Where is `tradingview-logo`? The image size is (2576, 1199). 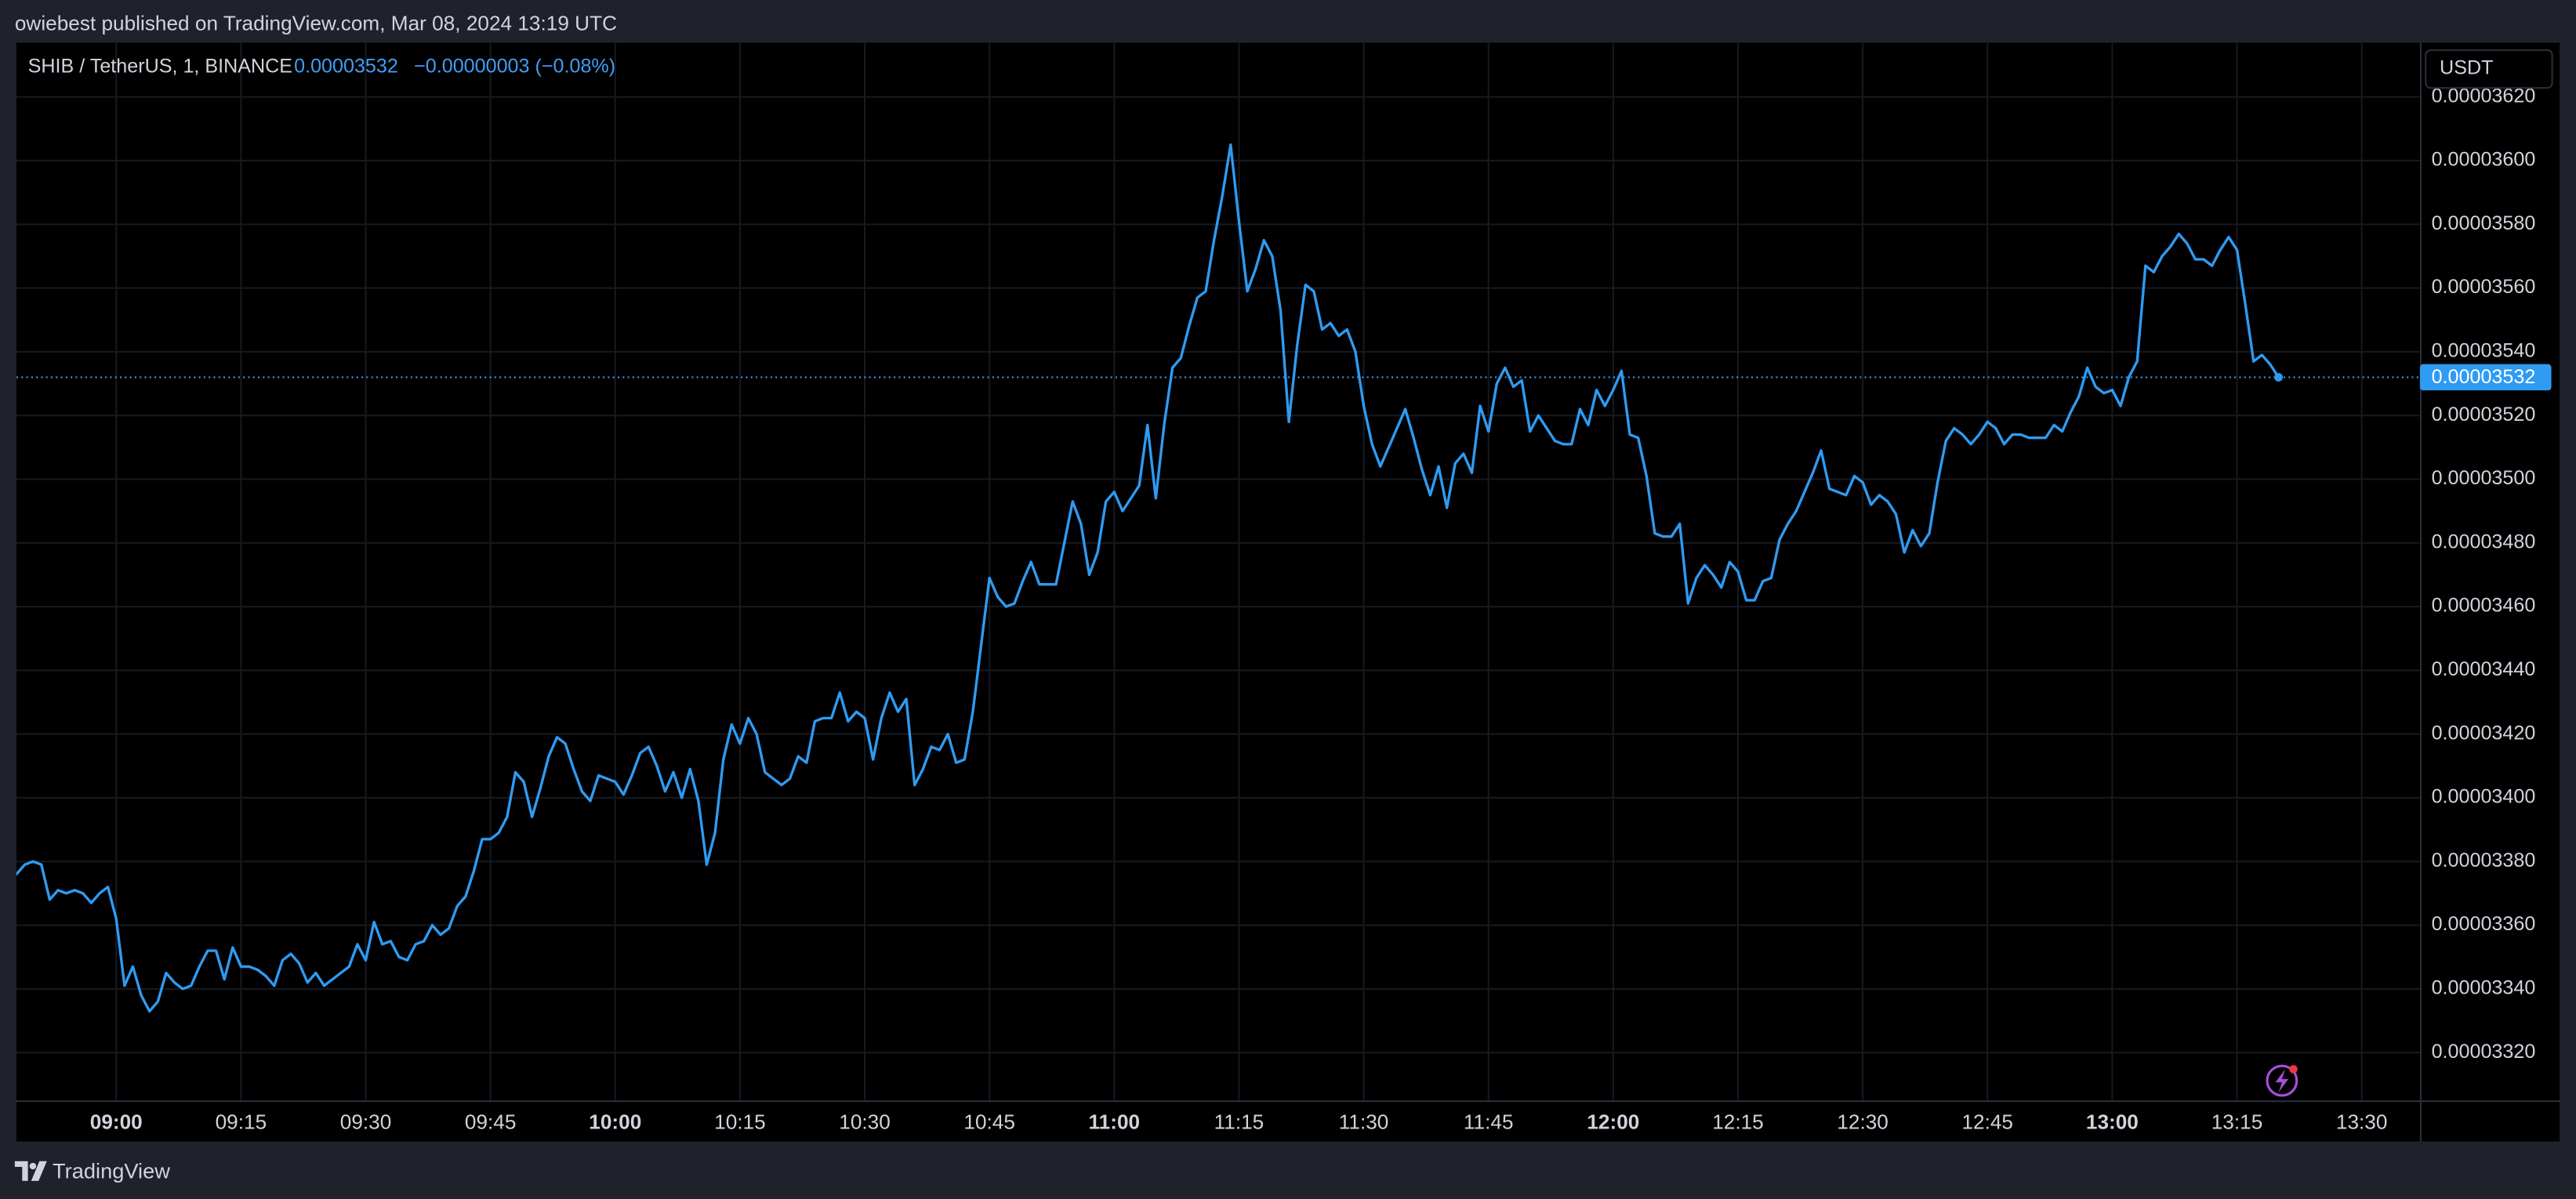 tradingview-logo is located at coordinates (30, 1171).